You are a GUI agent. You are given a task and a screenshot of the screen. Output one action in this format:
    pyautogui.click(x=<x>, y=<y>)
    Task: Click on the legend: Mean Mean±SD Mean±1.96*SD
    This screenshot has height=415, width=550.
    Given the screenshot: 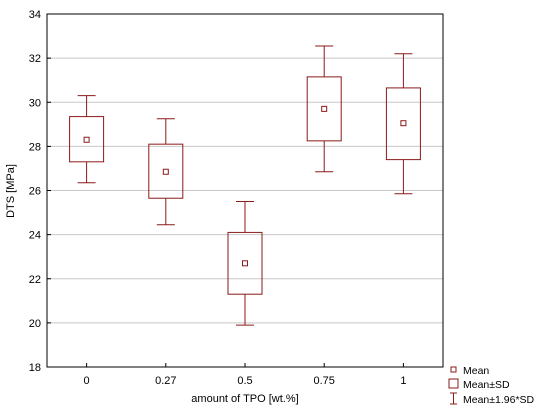 What is the action you would take?
    pyautogui.click(x=491, y=385)
    